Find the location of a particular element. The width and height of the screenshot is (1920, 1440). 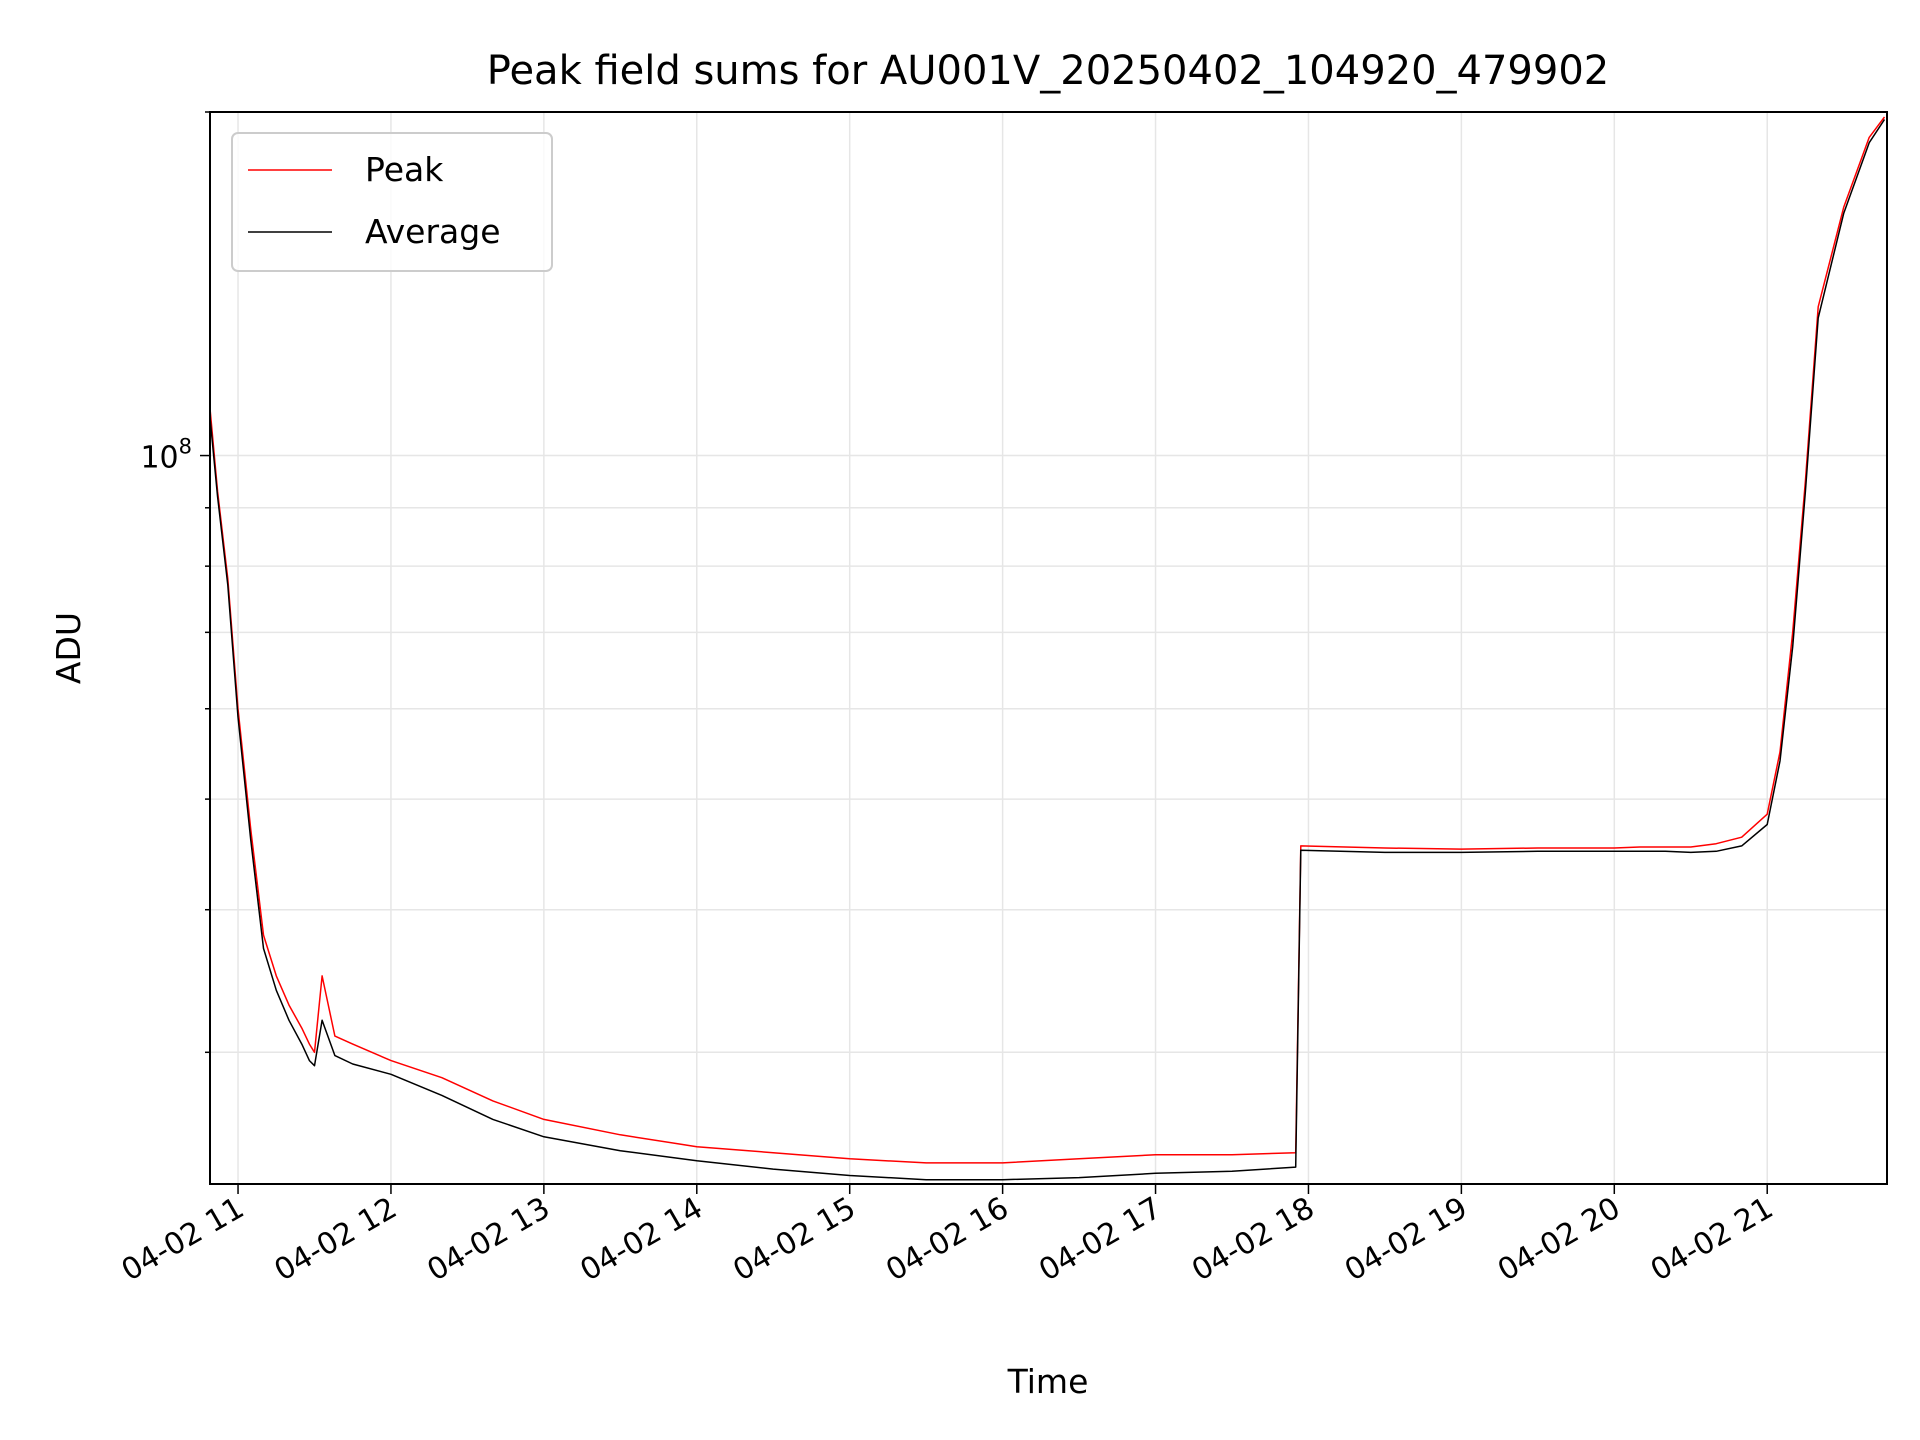

legend: Peak Average is located at coordinates (392, 202).